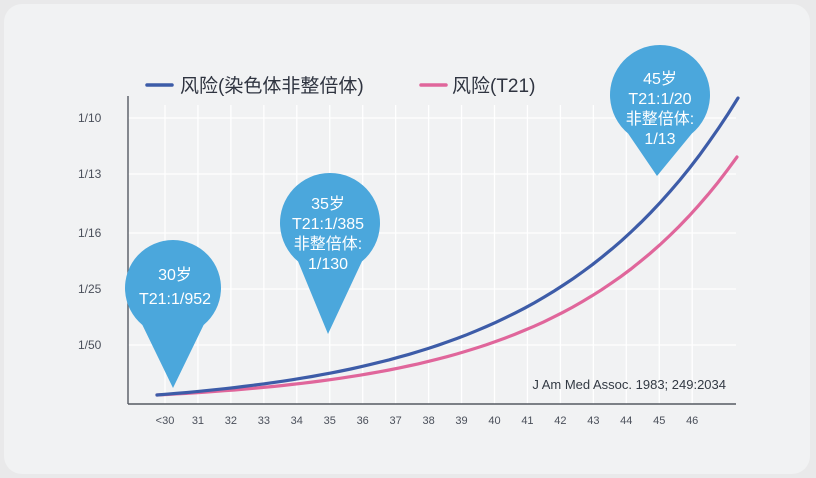 Image resolution: width=816 pixels, height=478 pixels. Describe the element at coordinates (659, 421) in the screenshot. I see `x-tick-label: 45` at that location.